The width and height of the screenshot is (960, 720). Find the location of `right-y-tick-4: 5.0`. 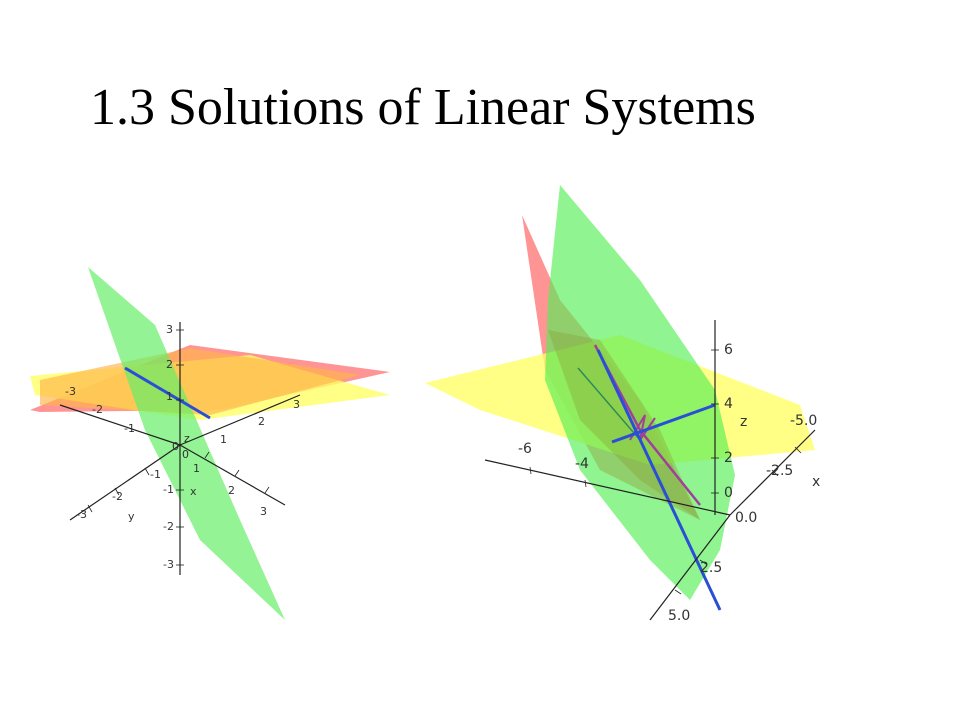

right-y-tick-4: 5.0 is located at coordinates (679, 616).